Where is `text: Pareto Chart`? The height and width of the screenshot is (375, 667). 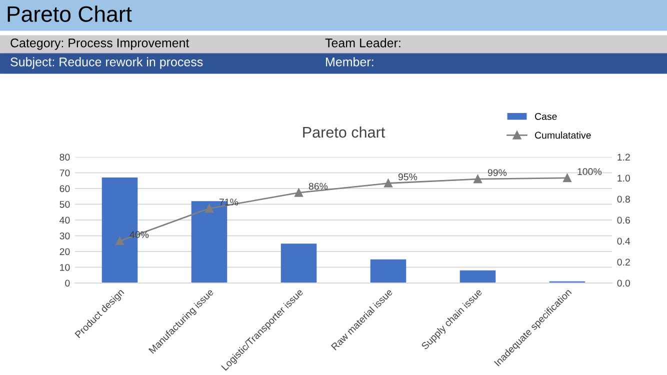 text: Pareto Chart is located at coordinates (70, 14).